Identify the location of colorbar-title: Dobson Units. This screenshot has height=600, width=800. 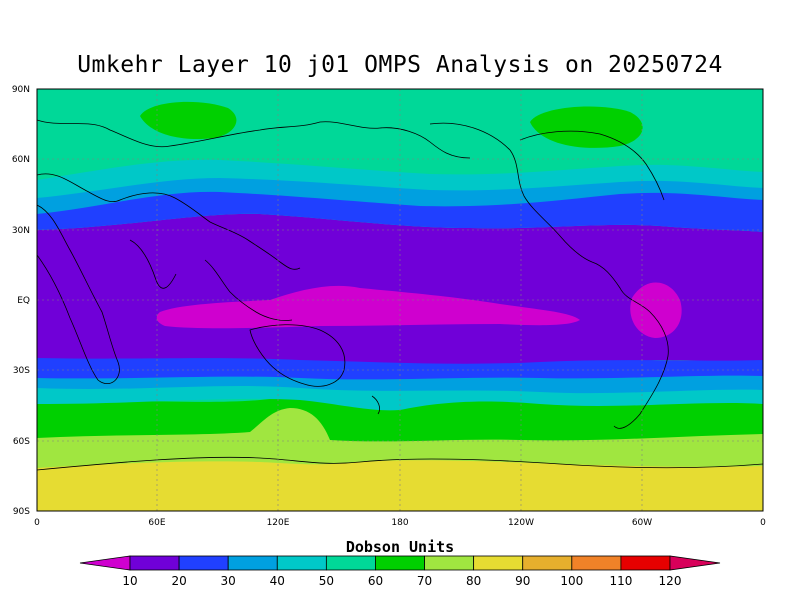
(400, 547).